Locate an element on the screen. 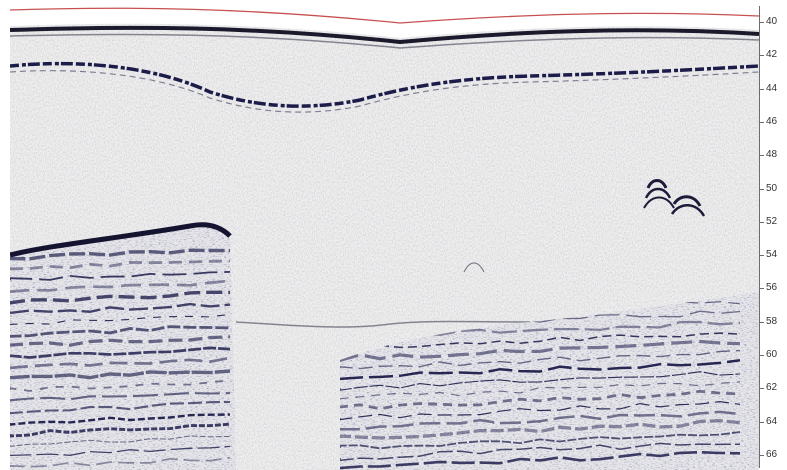 The image size is (787, 470). depth-tick-label: 64 is located at coordinates (772, 421).